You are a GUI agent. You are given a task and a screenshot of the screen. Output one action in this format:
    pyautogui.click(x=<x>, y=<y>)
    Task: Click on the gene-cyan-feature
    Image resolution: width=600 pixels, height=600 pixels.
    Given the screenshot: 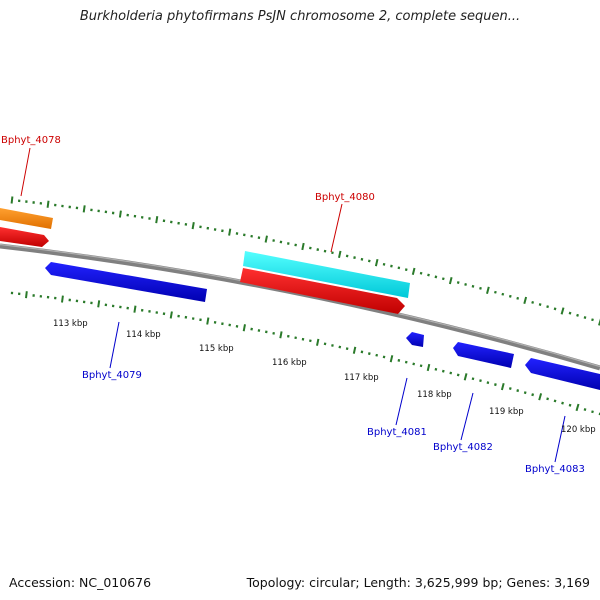 What is the action you would take?
    pyautogui.click(x=326, y=274)
    